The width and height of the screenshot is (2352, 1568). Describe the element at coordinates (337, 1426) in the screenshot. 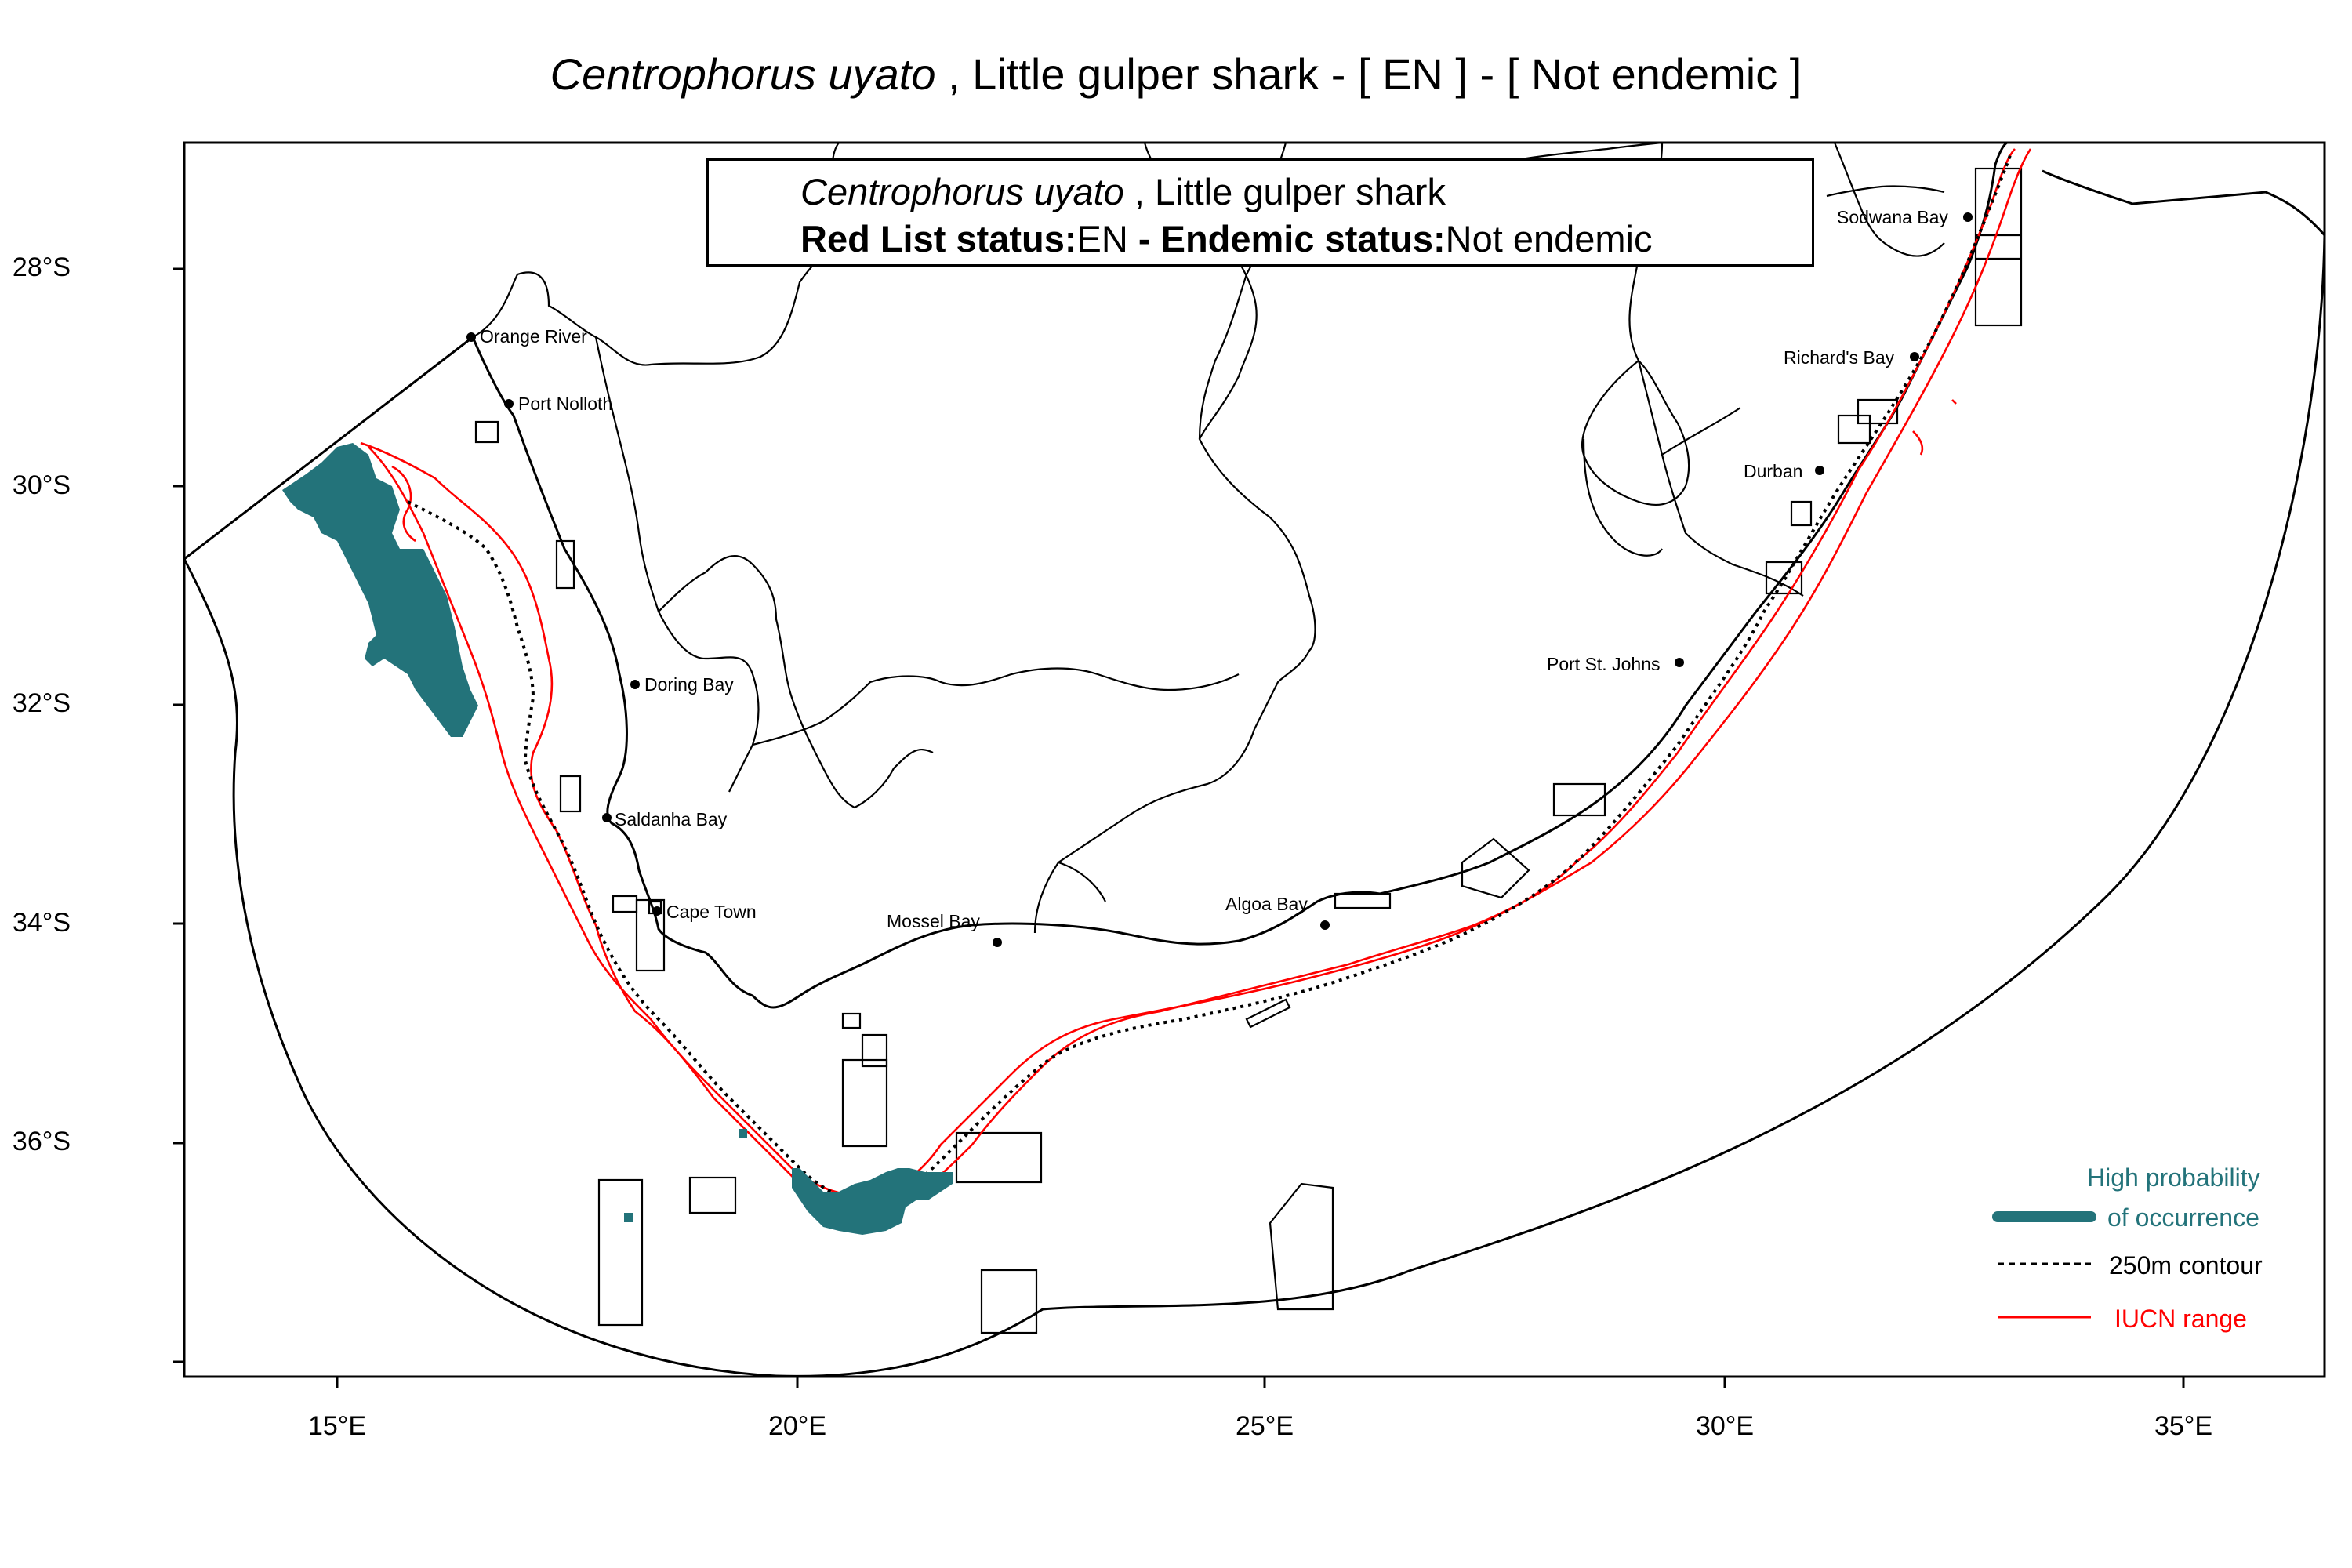

I see `x-tick-15e: 15°E` at that location.